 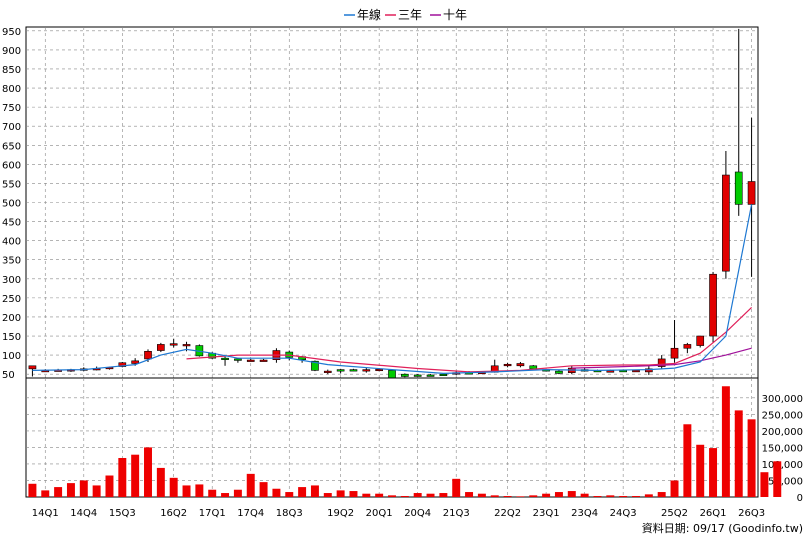 What do you see at coordinates (11, 51) in the screenshot?
I see `price-y-tick-label: 900` at bounding box center [11, 51].